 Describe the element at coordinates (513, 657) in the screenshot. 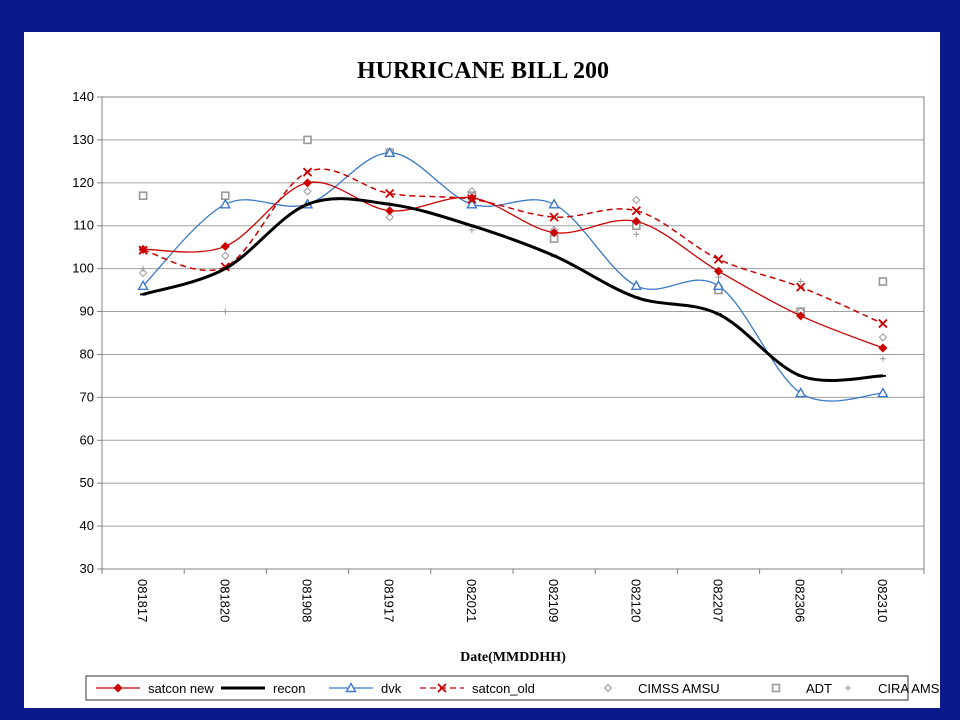

I see `x-axis-label: Date(MMDDHH)` at that location.